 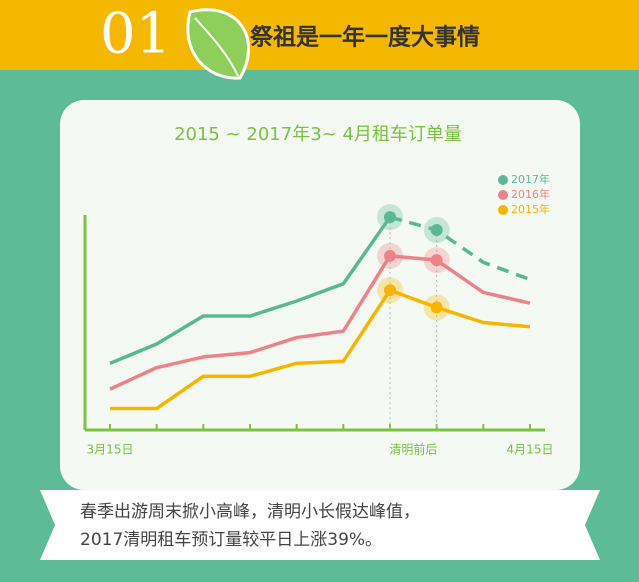 I want to click on legend-label: 2016年, so click(x=530, y=194).